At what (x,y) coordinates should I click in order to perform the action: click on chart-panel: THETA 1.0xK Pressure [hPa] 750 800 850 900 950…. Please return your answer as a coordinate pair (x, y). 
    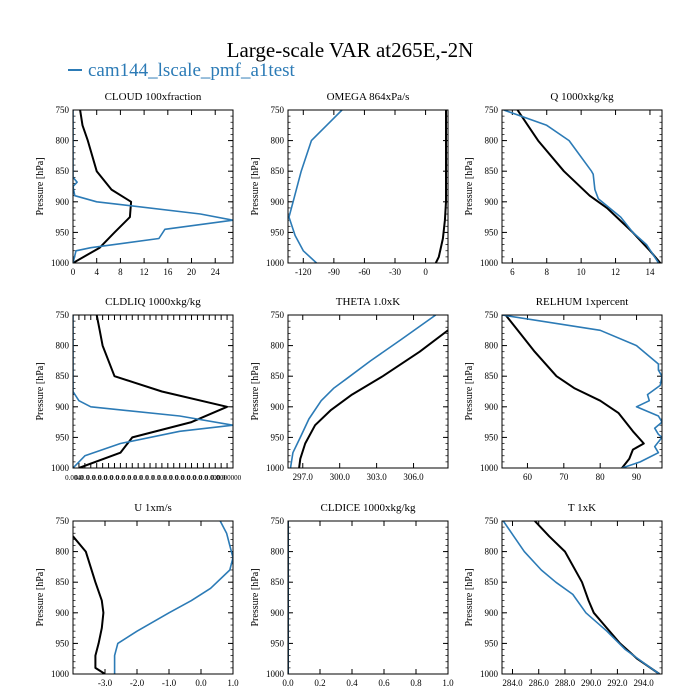
    Looking at the image, I should click on (349, 389).